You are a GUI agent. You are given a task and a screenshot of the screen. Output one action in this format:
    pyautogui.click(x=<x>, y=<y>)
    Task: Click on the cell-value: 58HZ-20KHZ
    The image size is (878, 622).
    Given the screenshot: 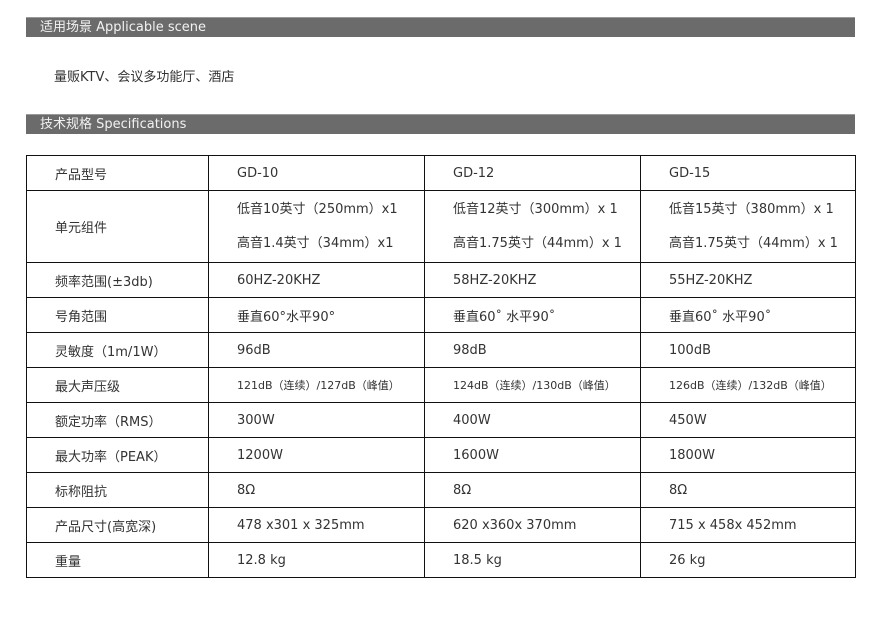 What is the action you would take?
    pyautogui.click(x=532, y=280)
    